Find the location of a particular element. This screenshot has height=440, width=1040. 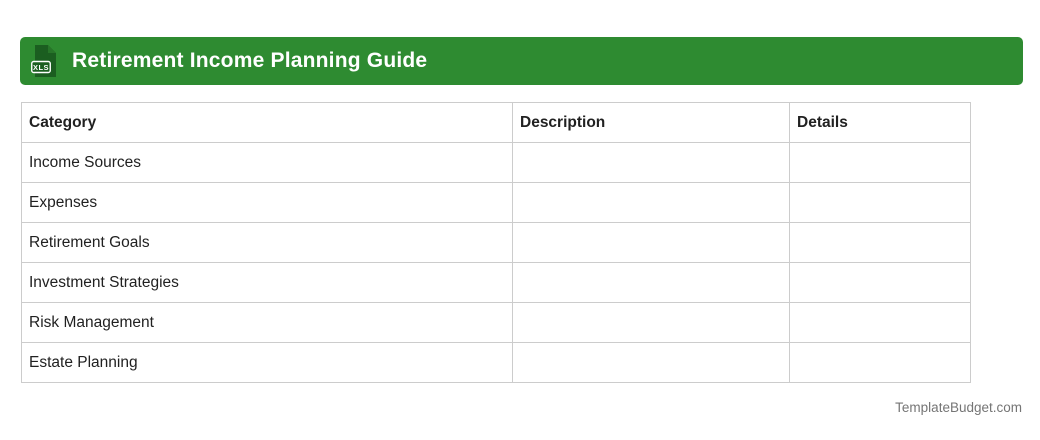

column-header-details: Details is located at coordinates (880, 122).